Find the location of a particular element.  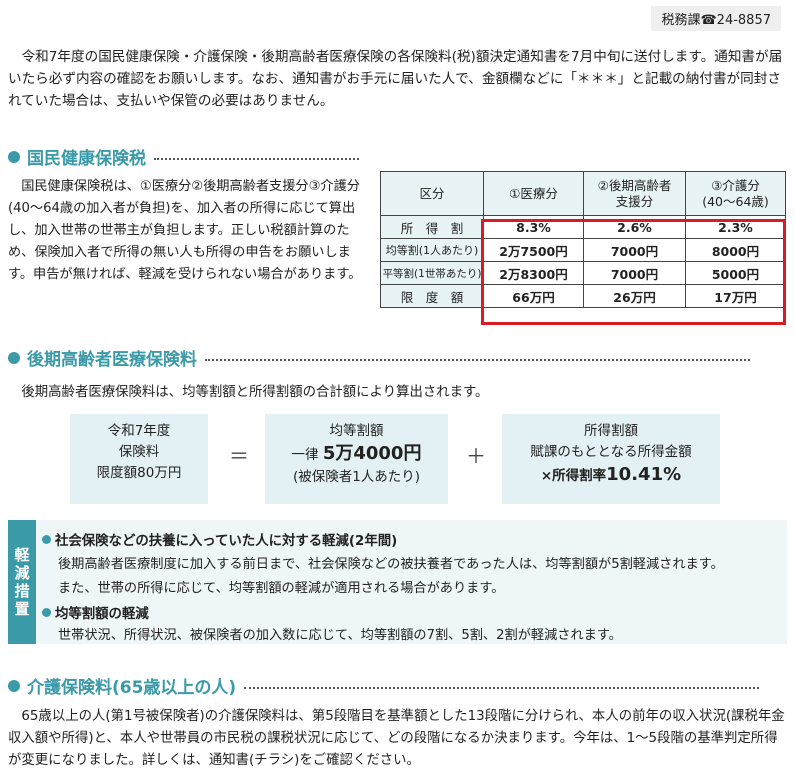

table-cell: 2.6% is located at coordinates (634, 227).